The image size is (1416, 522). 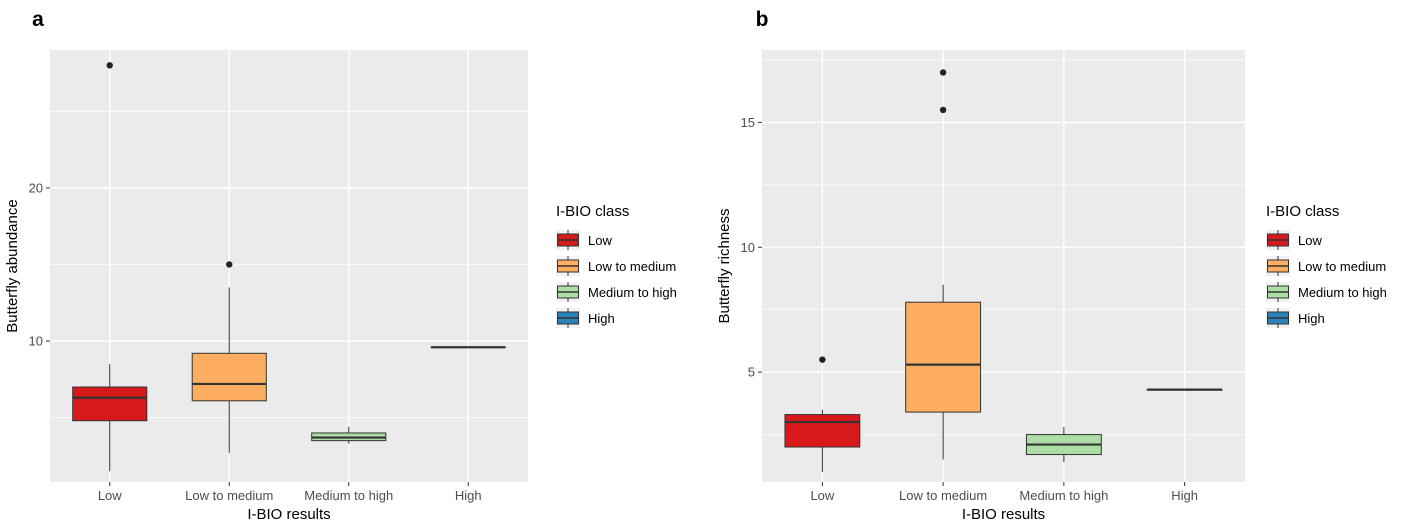 What do you see at coordinates (36, 187) in the screenshot?
I see `y-tick-label: 20` at bounding box center [36, 187].